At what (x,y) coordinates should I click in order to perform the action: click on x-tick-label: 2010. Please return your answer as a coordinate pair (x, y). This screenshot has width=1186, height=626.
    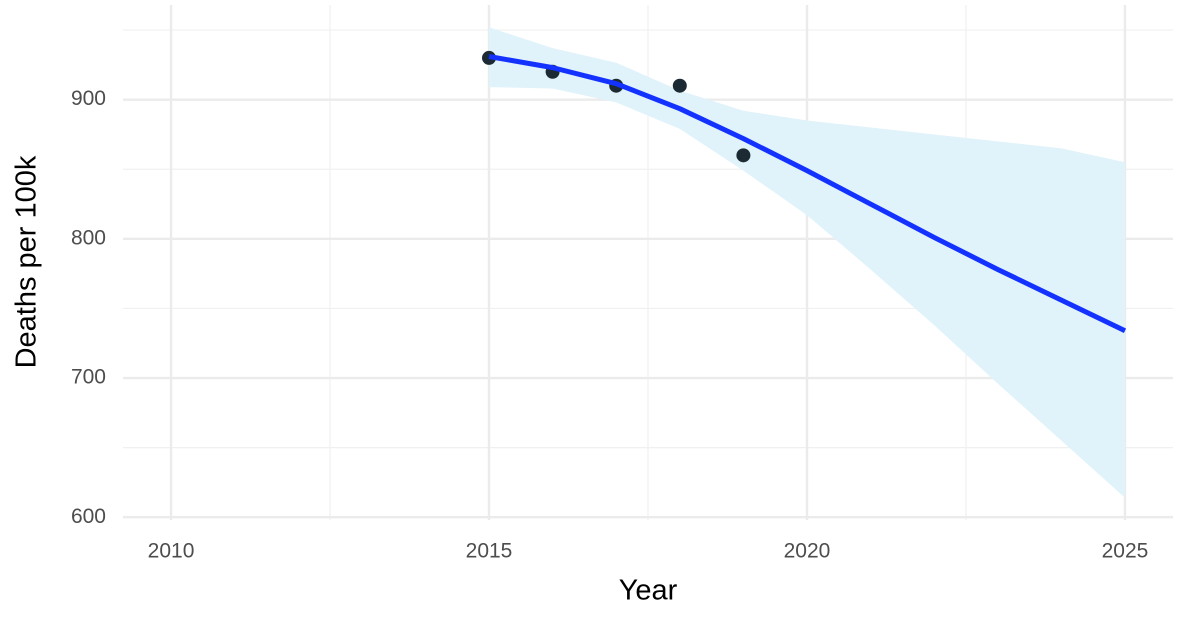
    Looking at the image, I should click on (171, 551).